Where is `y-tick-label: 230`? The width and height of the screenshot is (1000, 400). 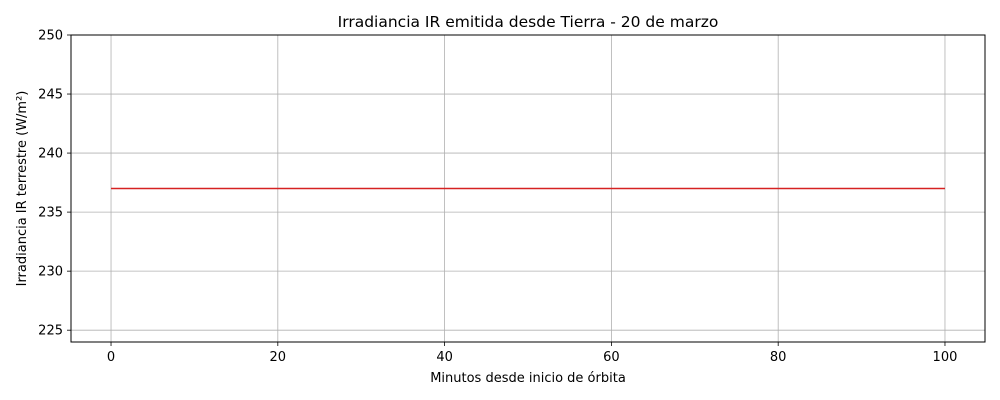
y-tick-label: 230 is located at coordinates (50, 272).